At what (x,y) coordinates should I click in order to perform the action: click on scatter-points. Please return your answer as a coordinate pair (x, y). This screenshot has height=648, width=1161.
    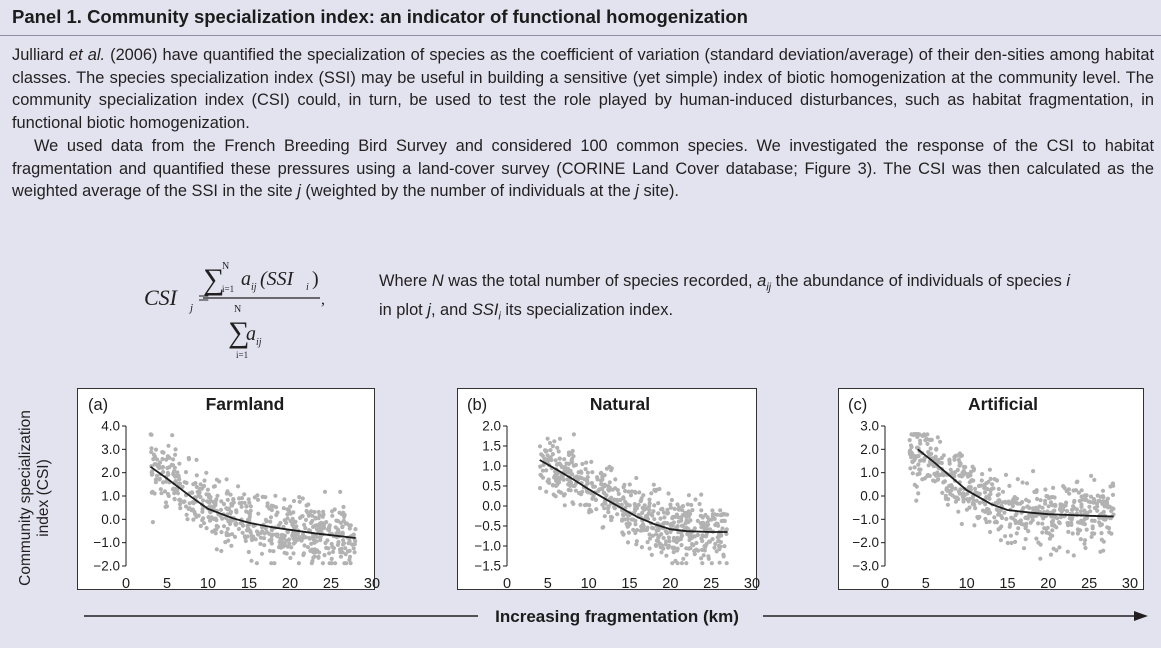
    Looking at the image, I should click on (1011, 496).